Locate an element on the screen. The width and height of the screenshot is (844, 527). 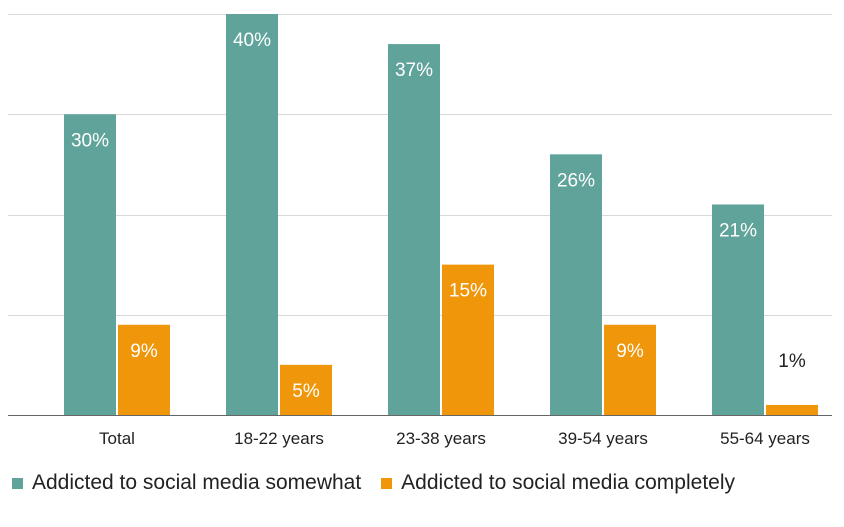
data-label: 1% is located at coordinates (792, 361).